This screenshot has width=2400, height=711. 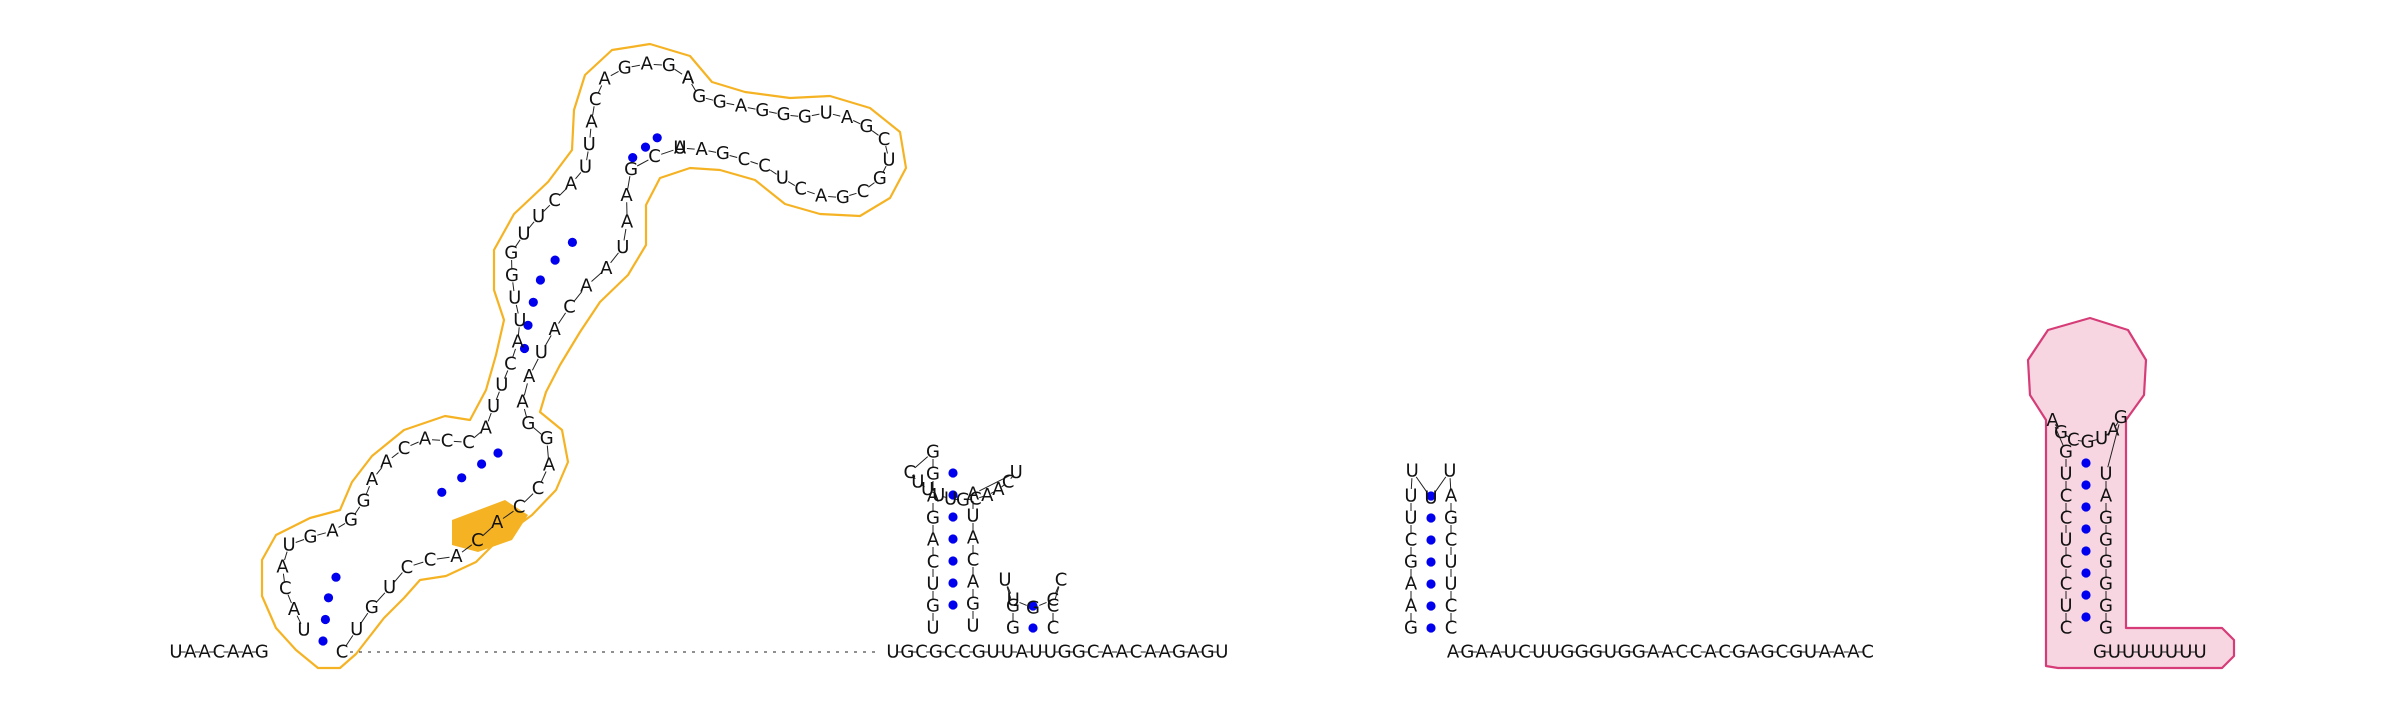 What do you see at coordinates (1412, 471) in the screenshot?
I see `nucleotide-helix-4-loop: U` at bounding box center [1412, 471].